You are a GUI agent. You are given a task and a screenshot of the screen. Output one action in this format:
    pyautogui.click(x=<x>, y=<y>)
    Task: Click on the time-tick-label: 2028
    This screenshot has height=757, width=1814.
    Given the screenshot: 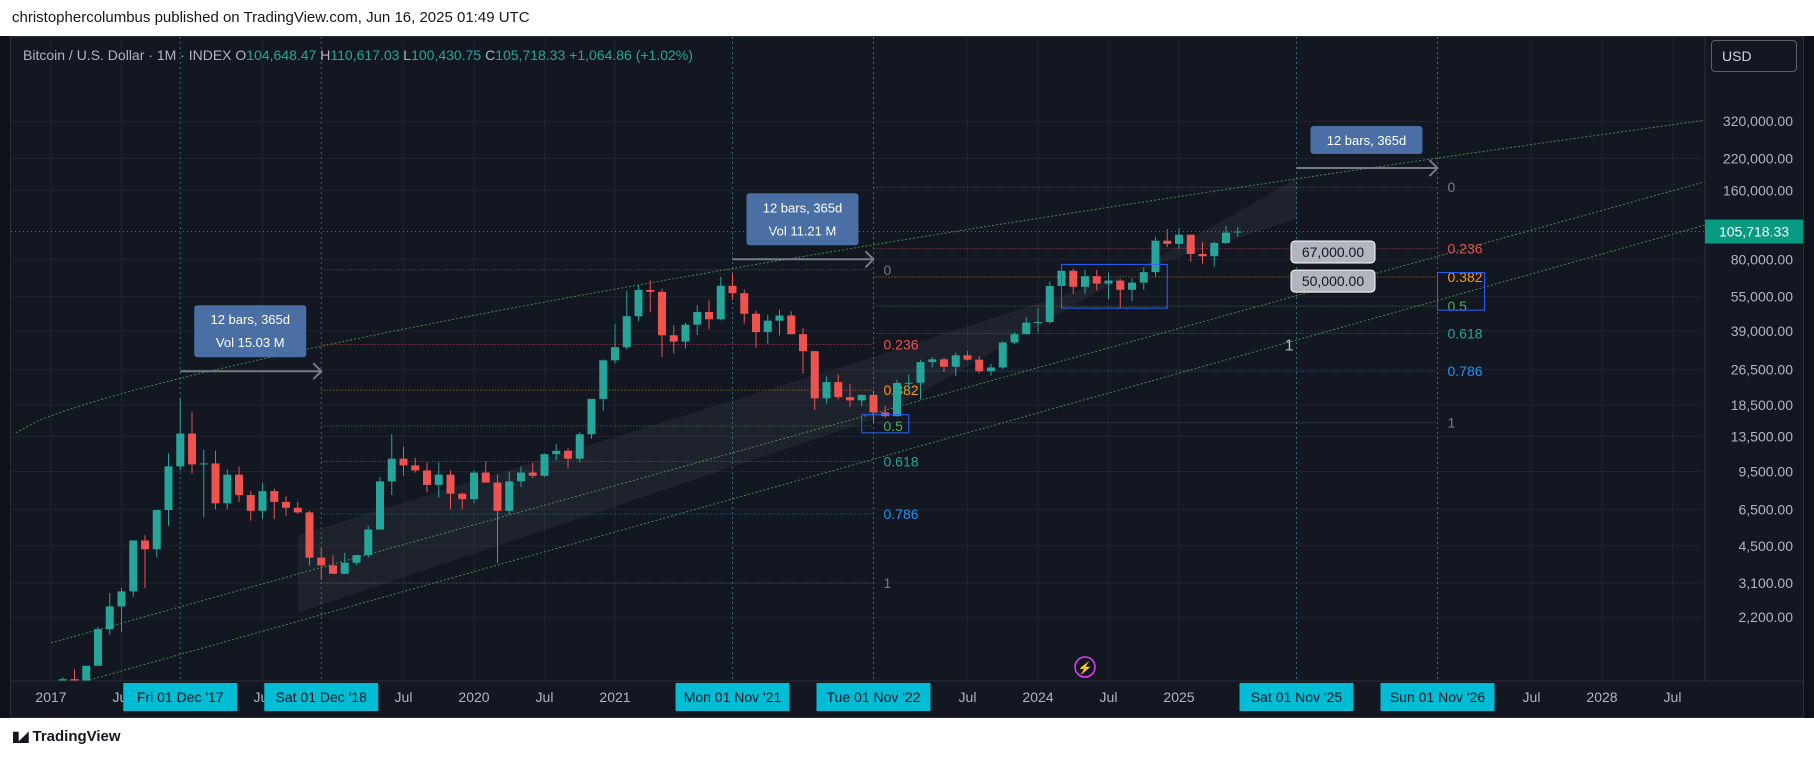 What is the action you would take?
    pyautogui.click(x=1601, y=697)
    